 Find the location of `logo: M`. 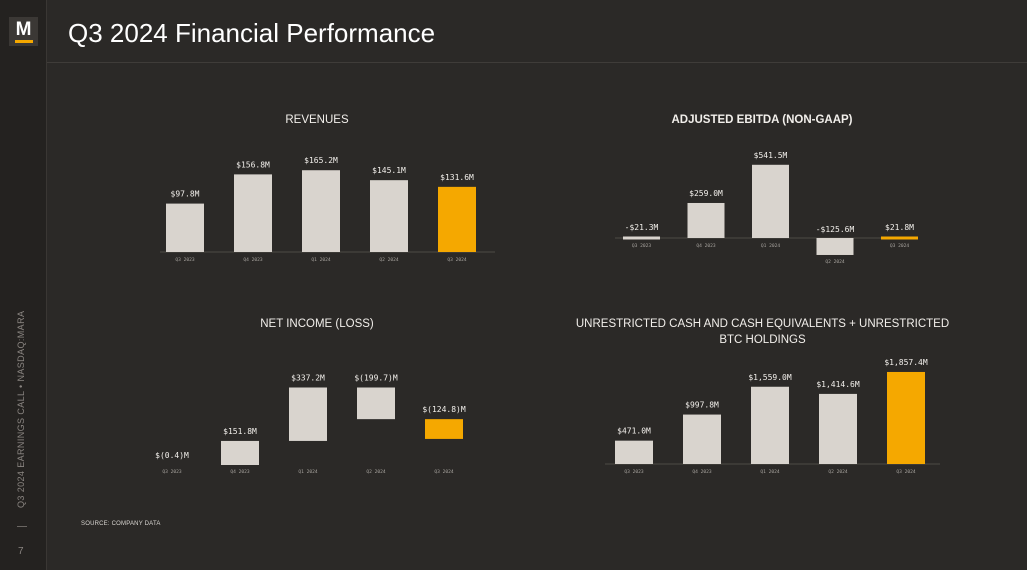

logo: M is located at coordinates (23, 31).